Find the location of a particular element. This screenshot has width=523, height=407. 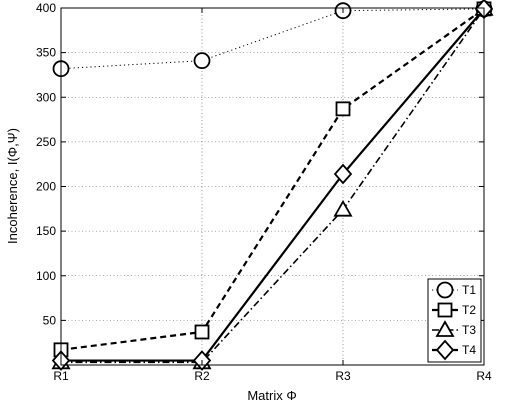

x-tick-label: R4 is located at coordinates (484, 376).